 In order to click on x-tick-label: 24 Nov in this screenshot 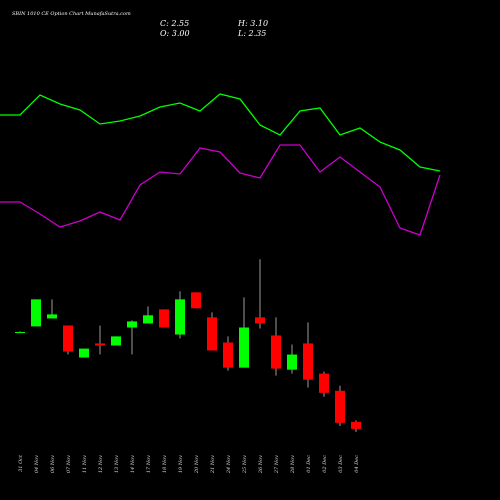, I will do `click(229, 464)`.